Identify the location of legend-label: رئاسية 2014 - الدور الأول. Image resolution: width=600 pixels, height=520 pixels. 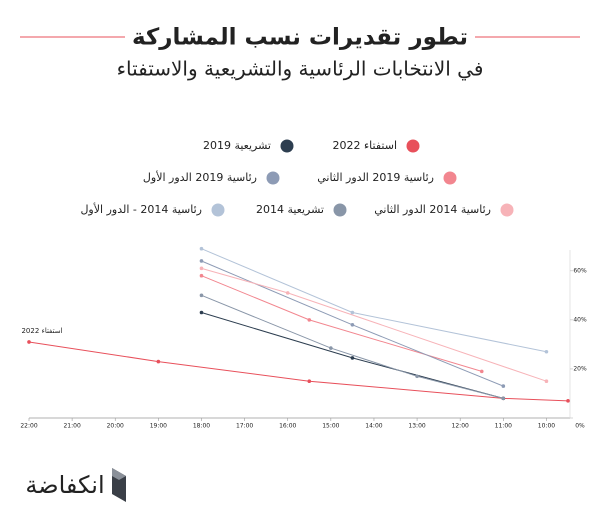
(141, 209).